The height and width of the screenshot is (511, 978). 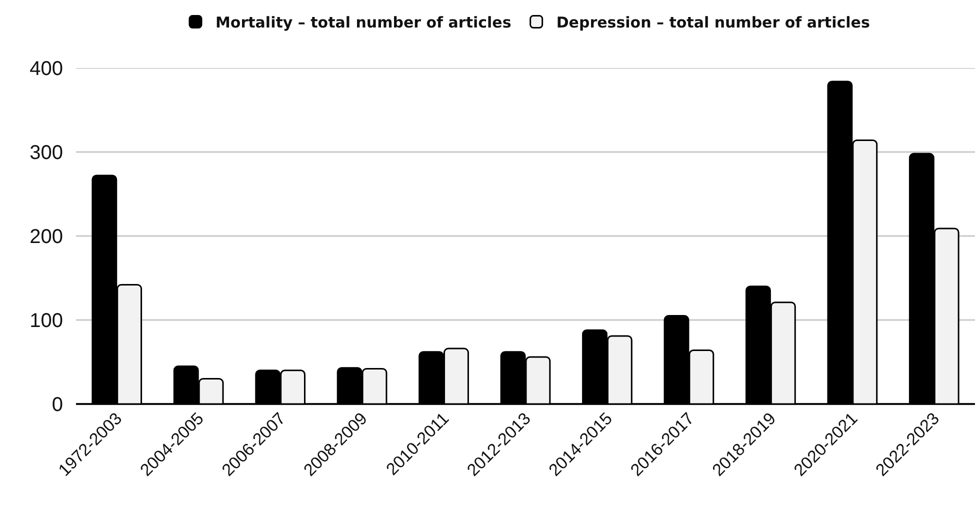 What do you see at coordinates (713, 23) in the screenshot?
I see `legend-label: Depression – total number of articles` at bounding box center [713, 23].